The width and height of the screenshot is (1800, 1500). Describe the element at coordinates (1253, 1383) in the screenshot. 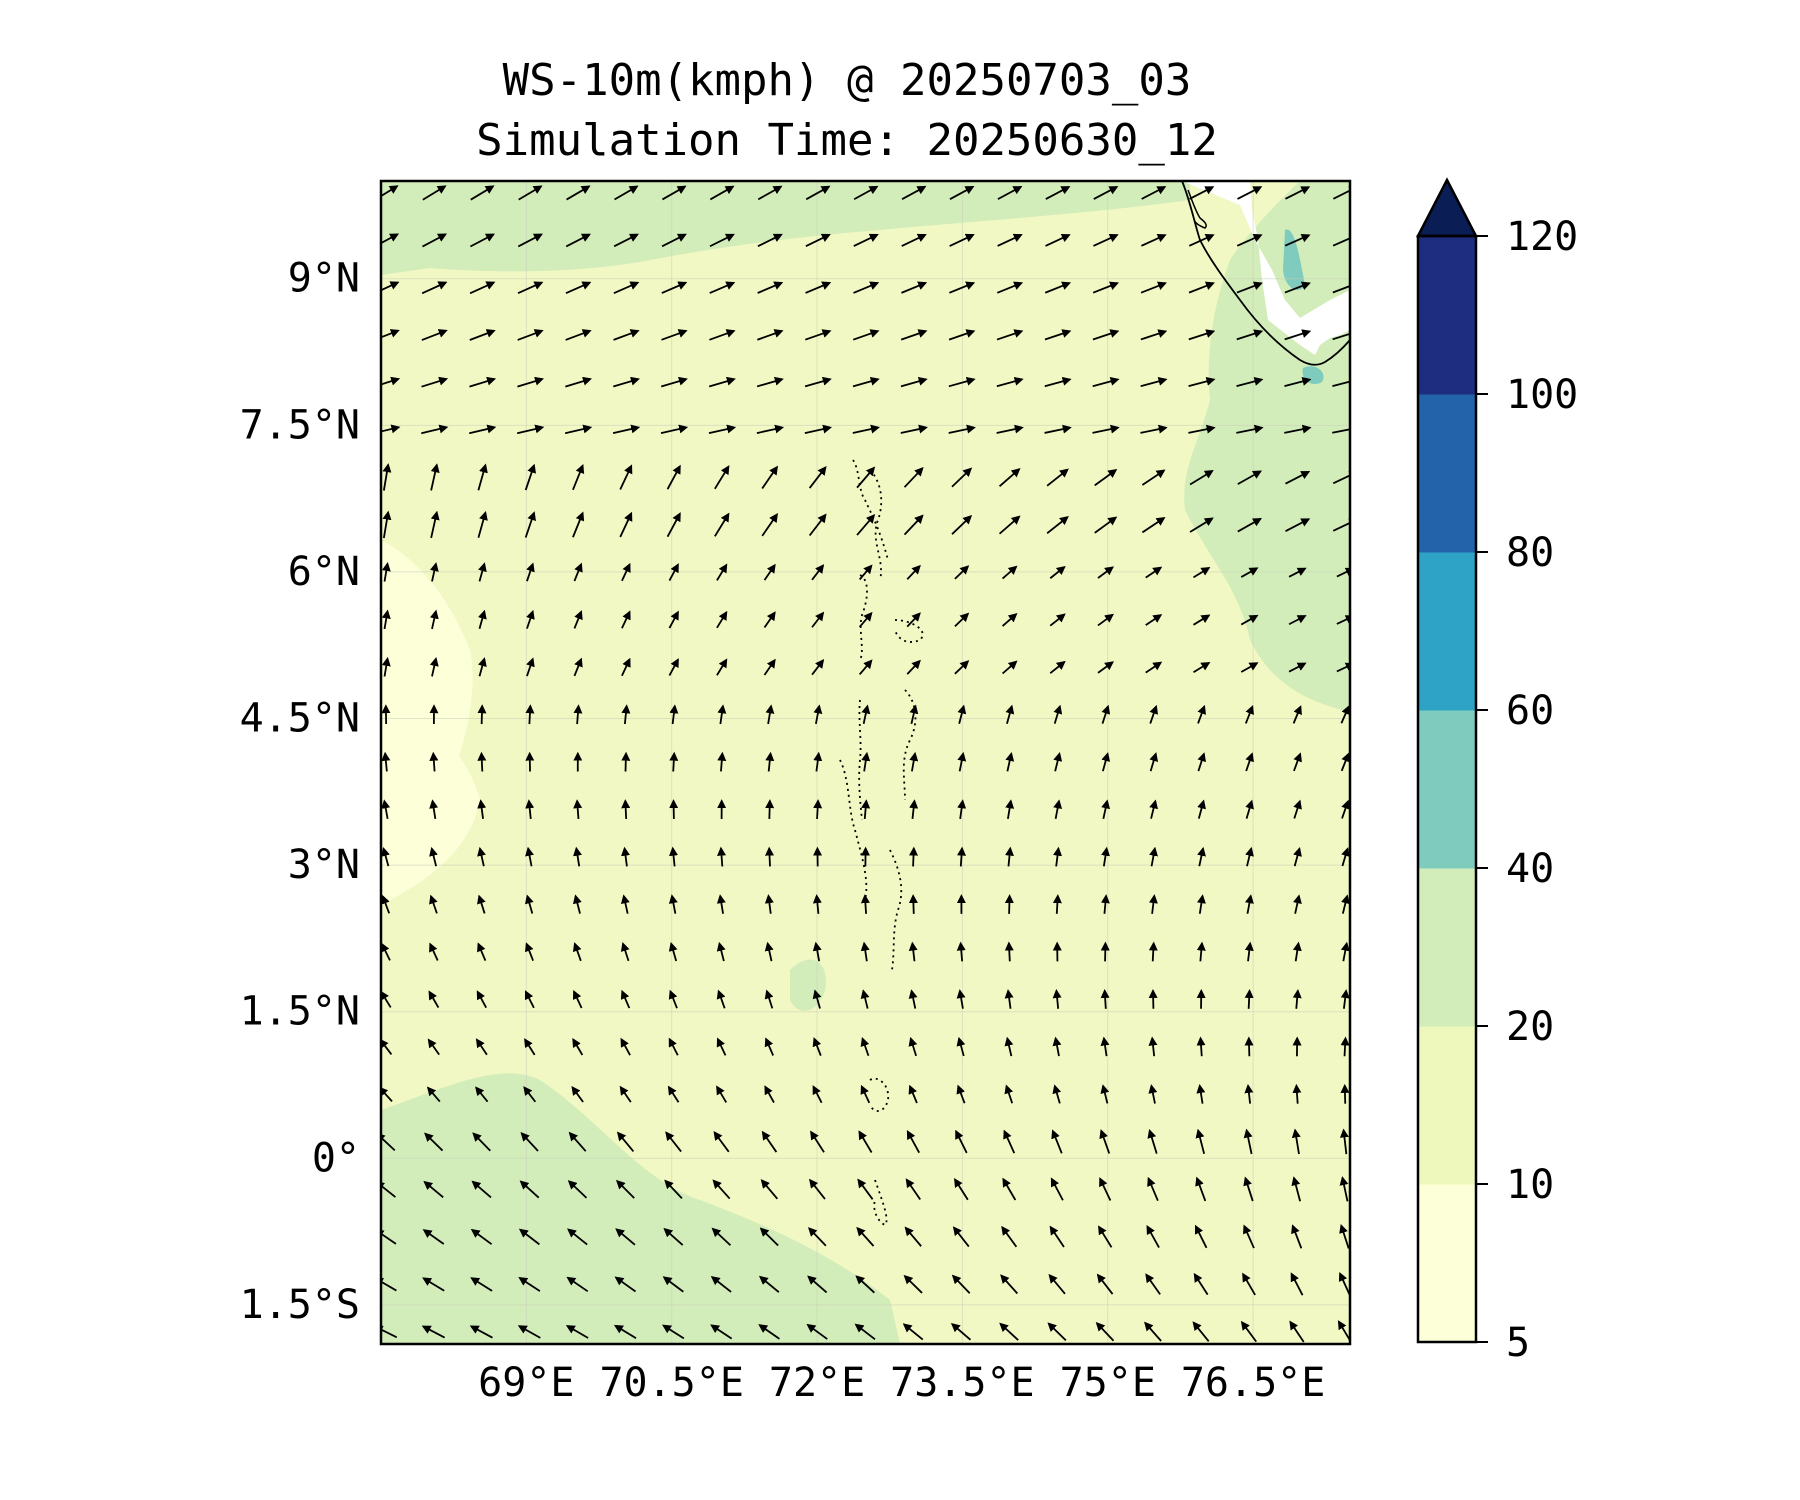

I see `lon-tick-label: 76.5°E` at that location.